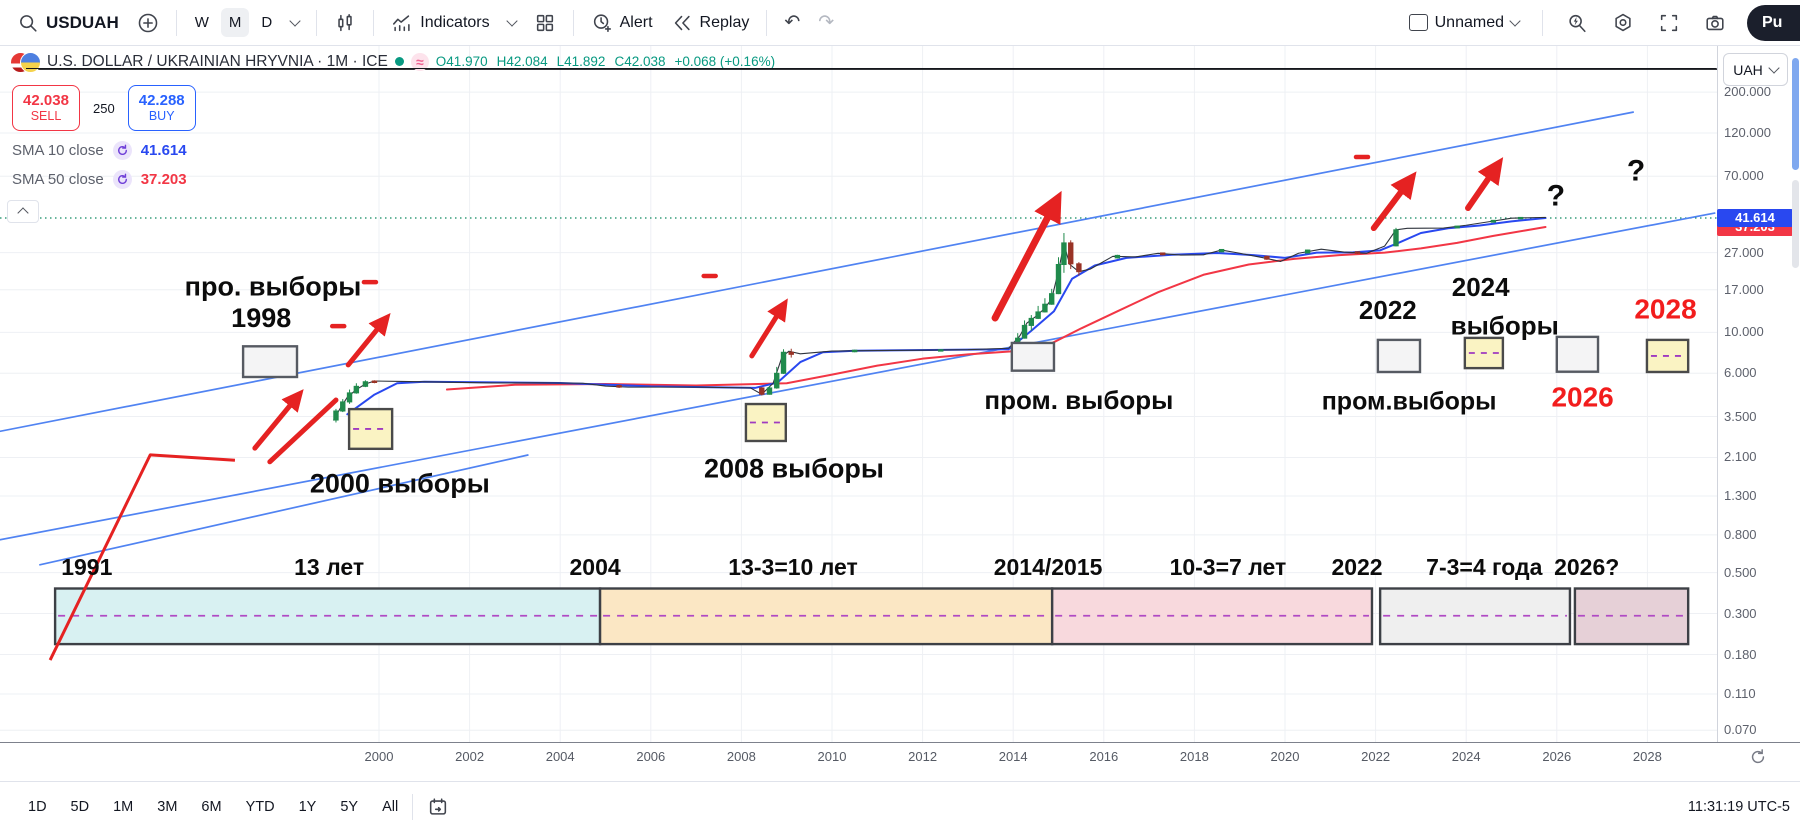 The image size is (1800, 830). I want to click on sma10-value: 41.614, so click(163, 150).